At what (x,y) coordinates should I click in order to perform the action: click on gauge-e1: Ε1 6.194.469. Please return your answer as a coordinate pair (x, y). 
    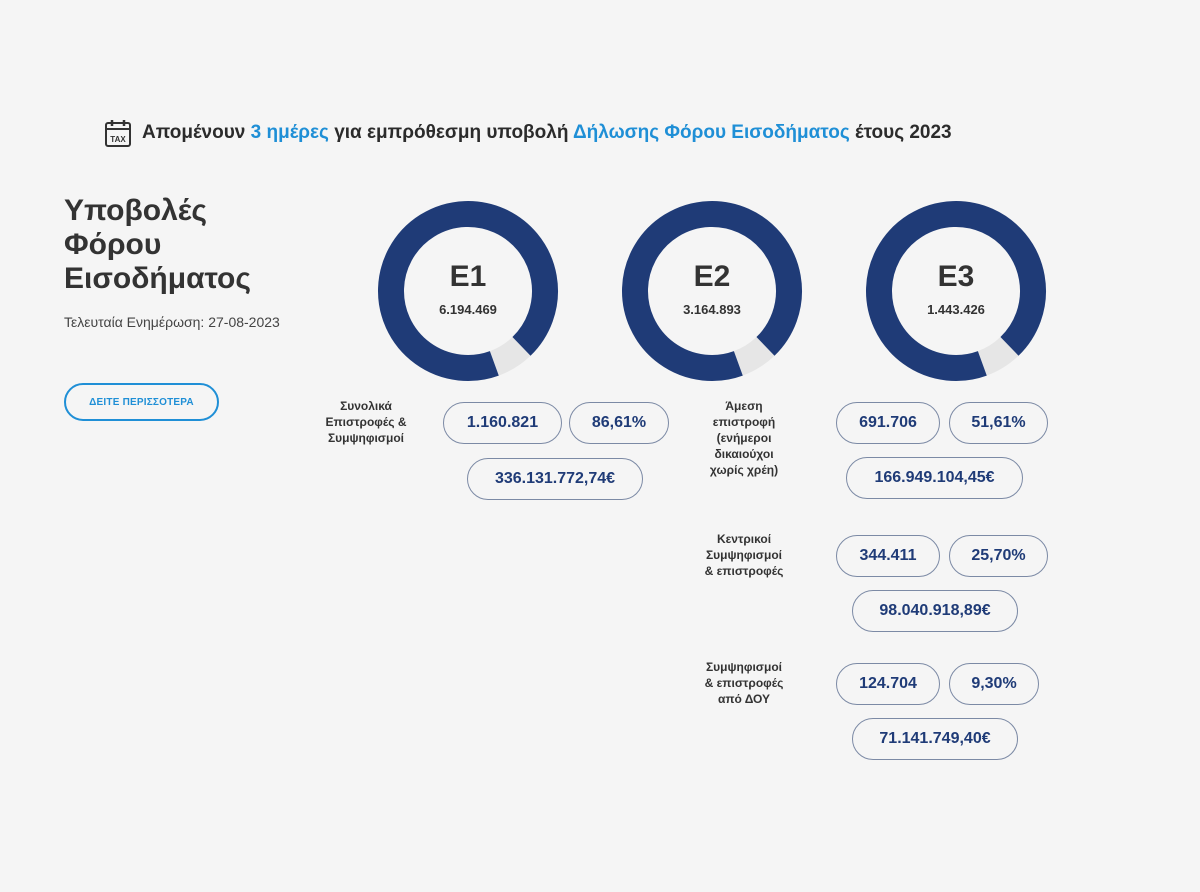
    Looking at the image, I should click on (468, 291).